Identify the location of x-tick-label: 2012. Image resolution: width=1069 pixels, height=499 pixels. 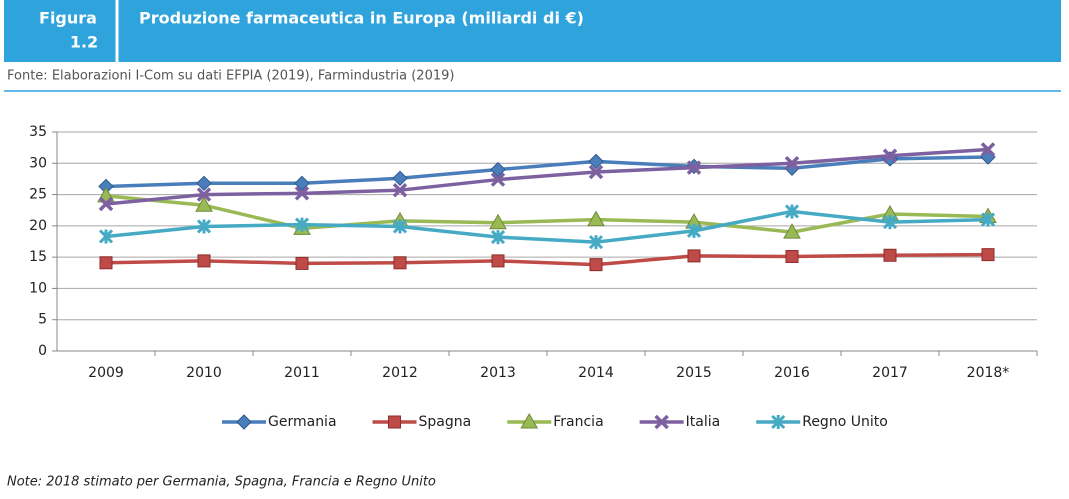
(400, 373).